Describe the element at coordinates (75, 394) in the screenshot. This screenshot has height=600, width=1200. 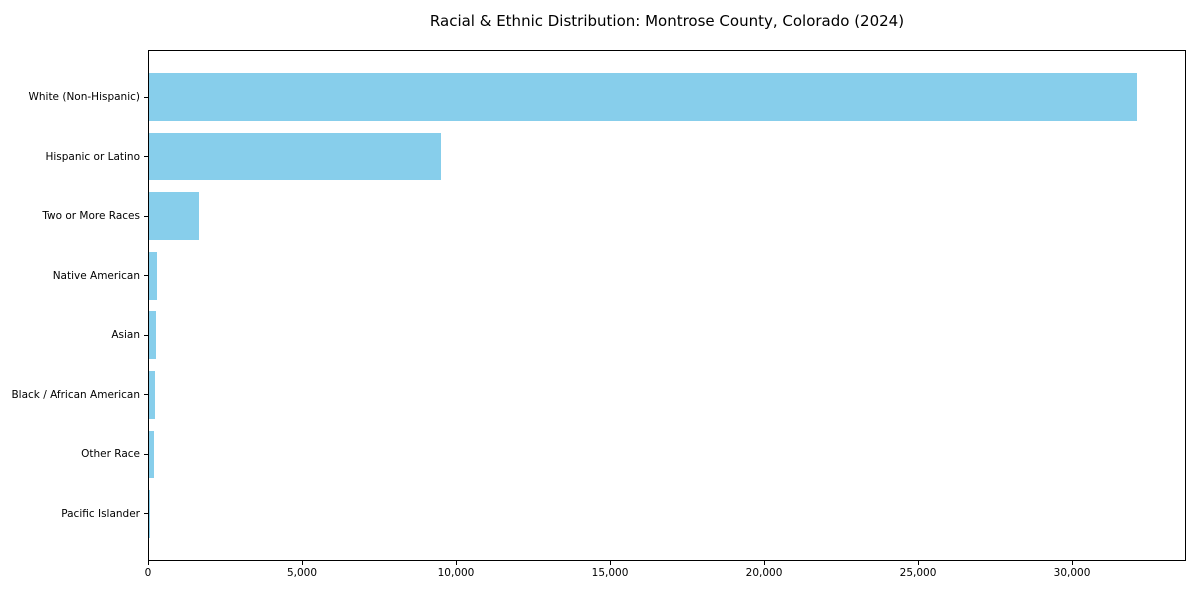
I see `y-tick-label: Black / African American` at that location.